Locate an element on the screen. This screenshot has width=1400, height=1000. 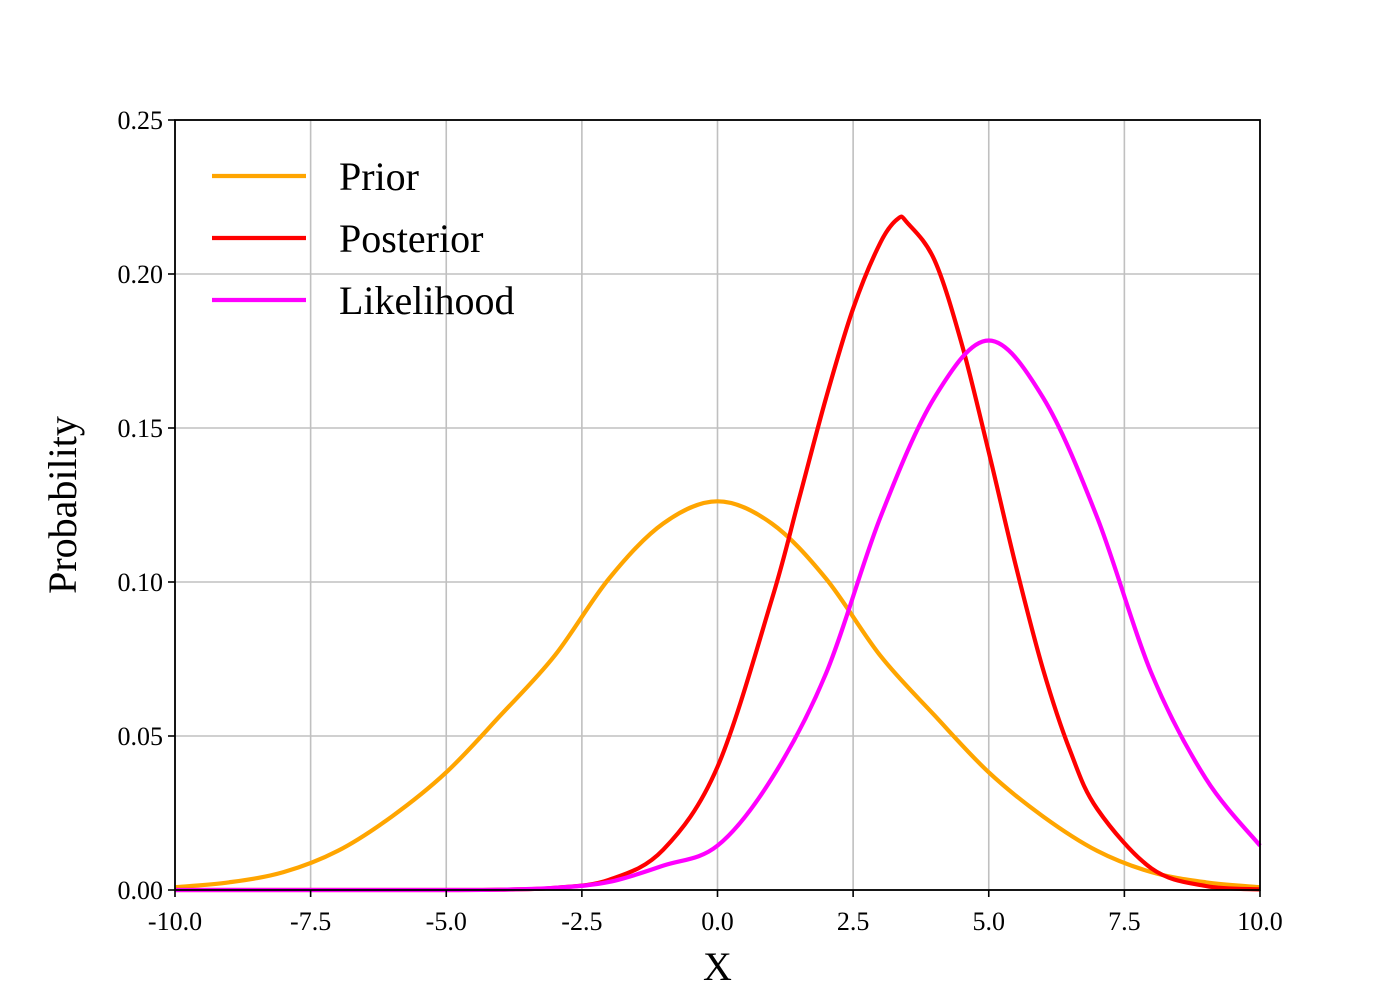
x-axis-label: X is located at coordinates (717, 966).